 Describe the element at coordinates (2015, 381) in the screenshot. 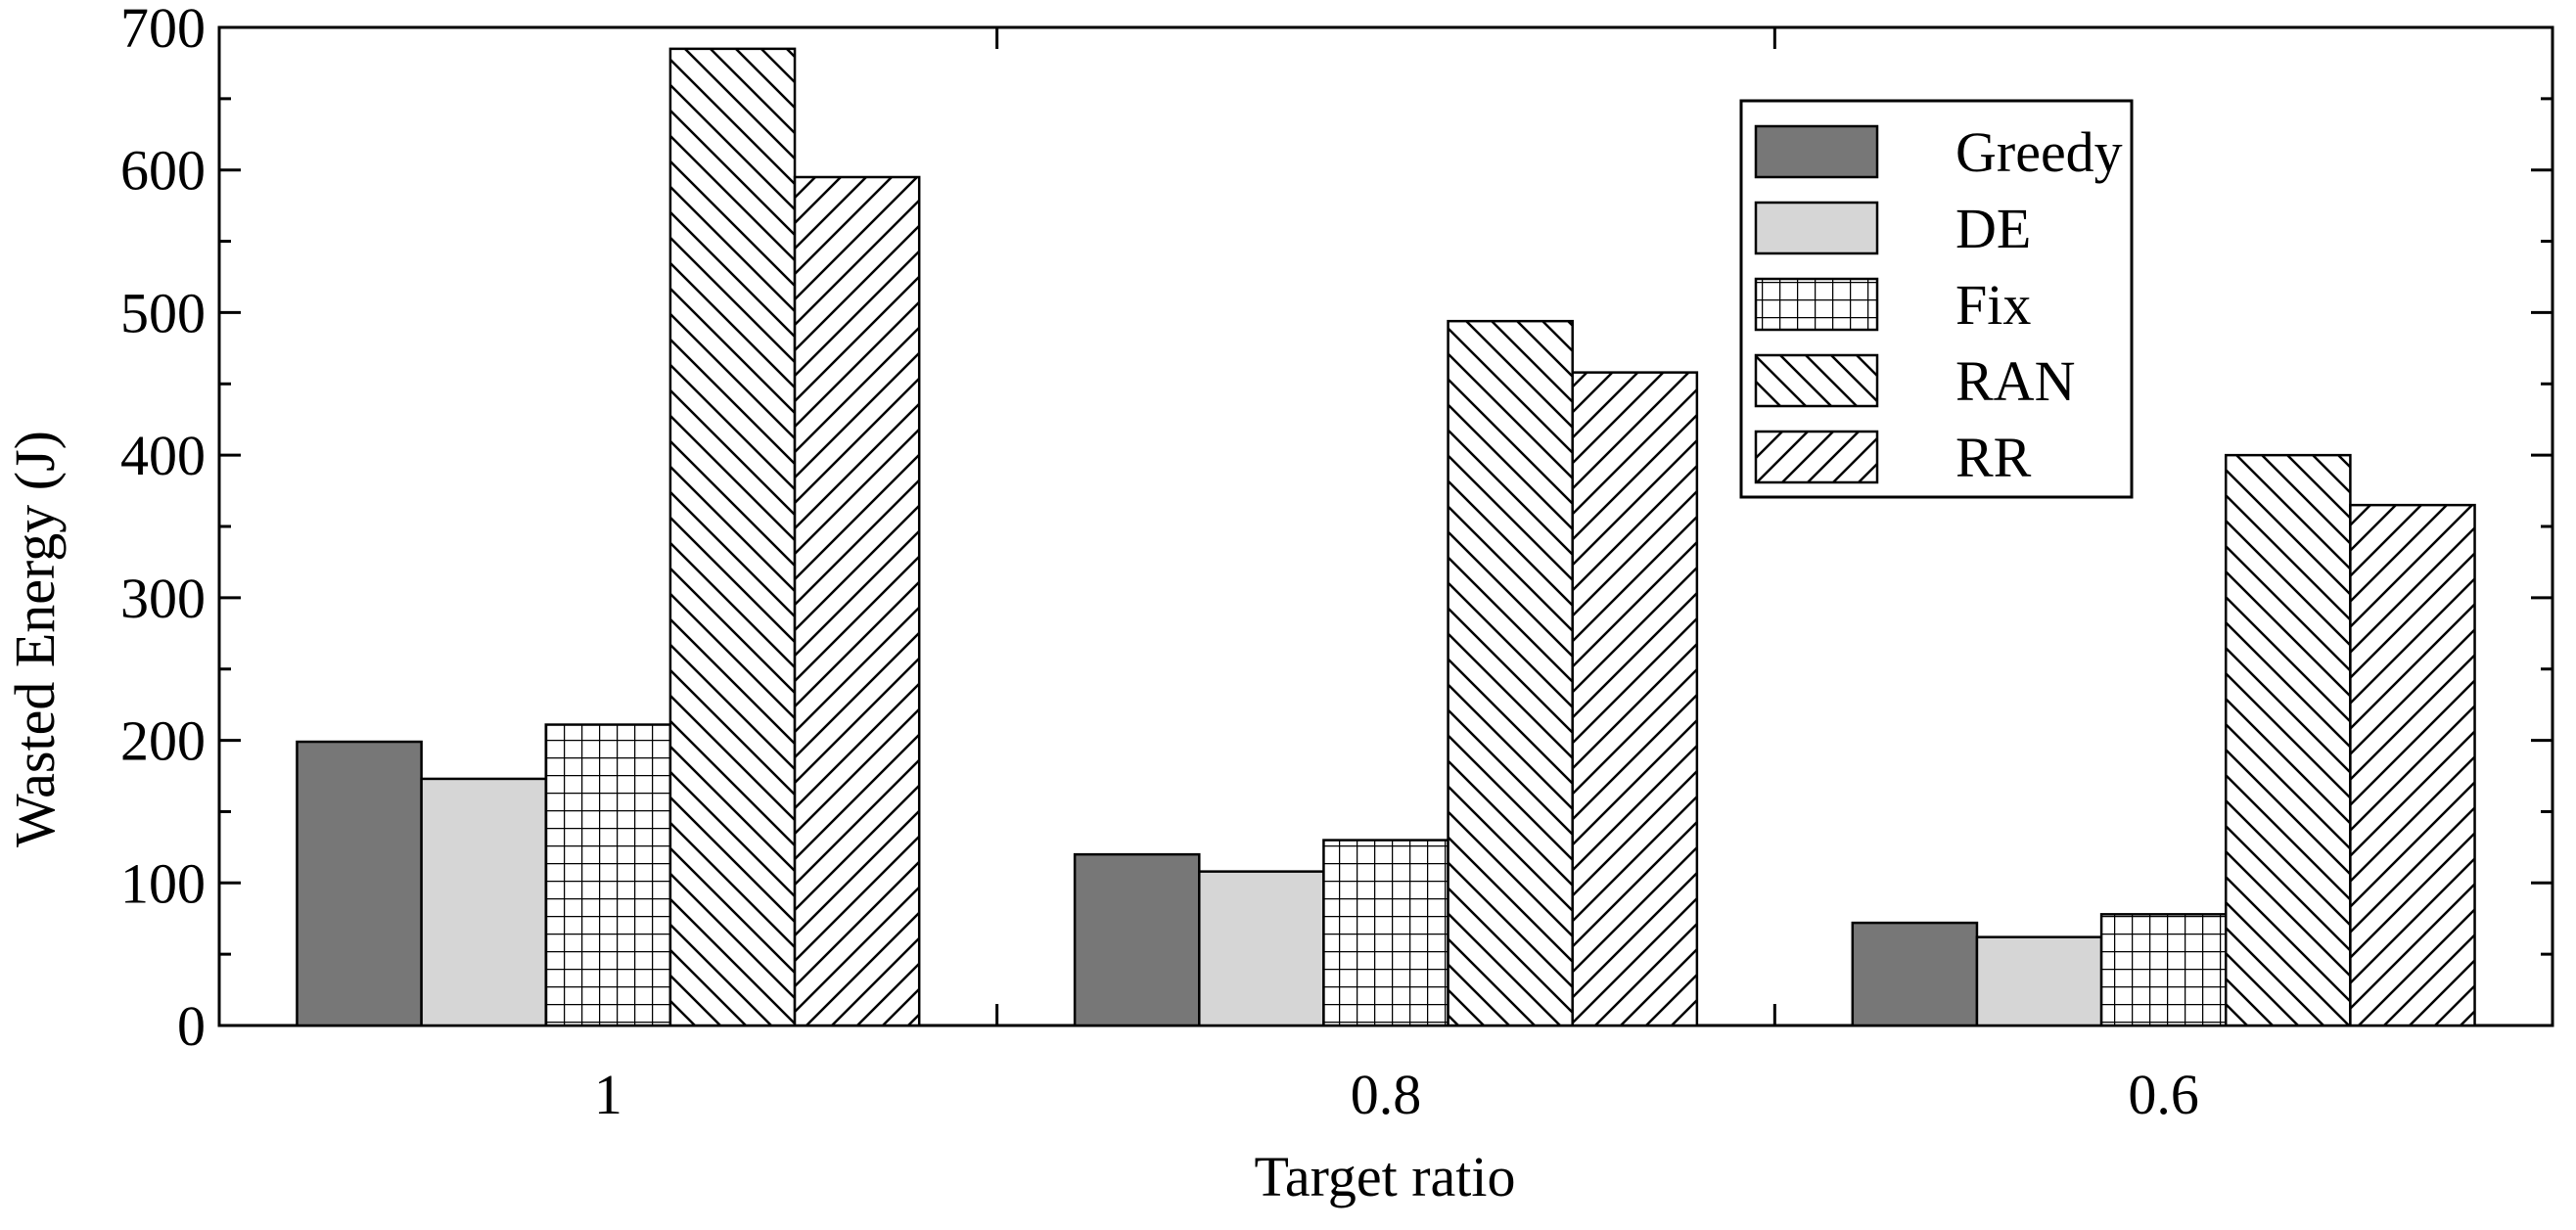

I see `legend-label-ran: RAN` at that location.